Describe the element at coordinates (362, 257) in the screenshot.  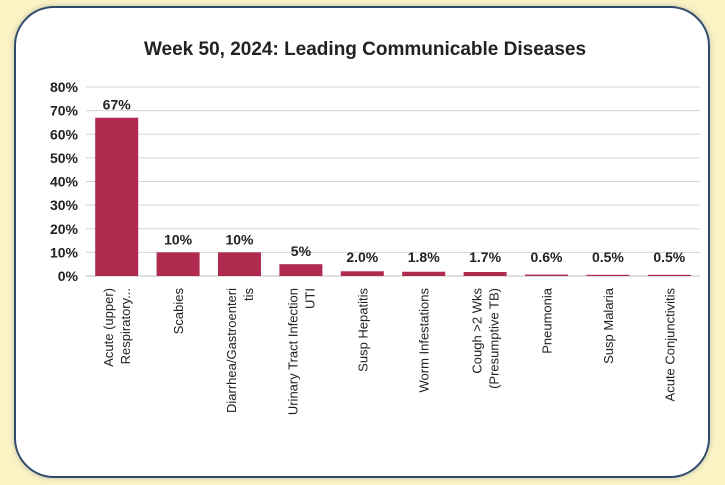
I see `data-label: 2.0%` at that location.